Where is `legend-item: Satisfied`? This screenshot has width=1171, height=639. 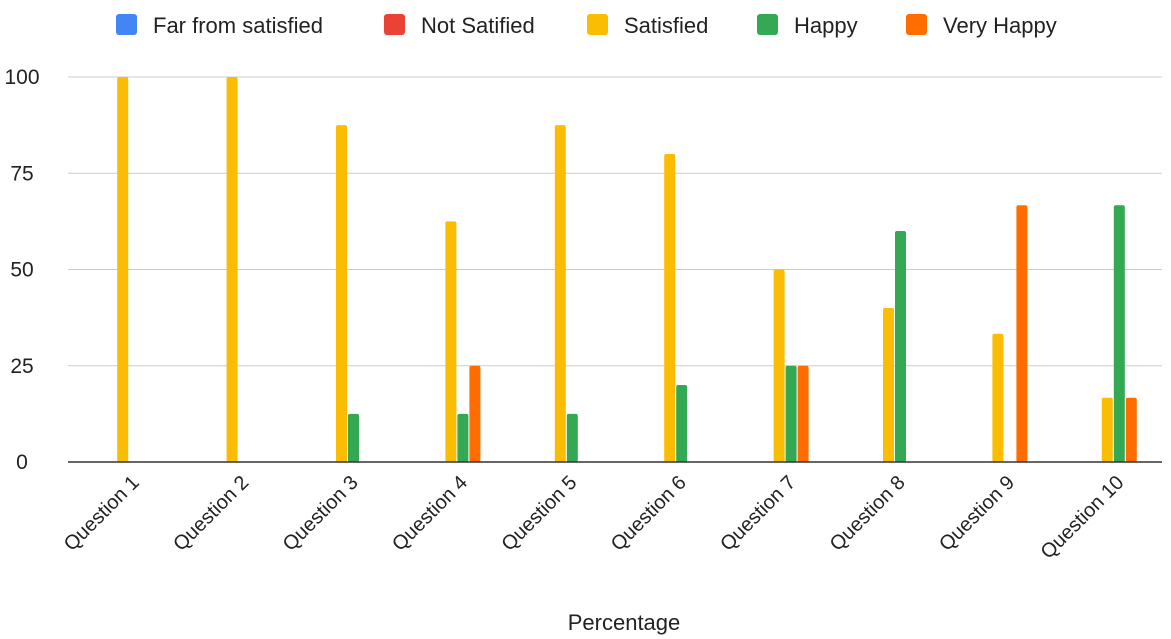 legend-item: Satisfied is located at coordinates (647, 25).